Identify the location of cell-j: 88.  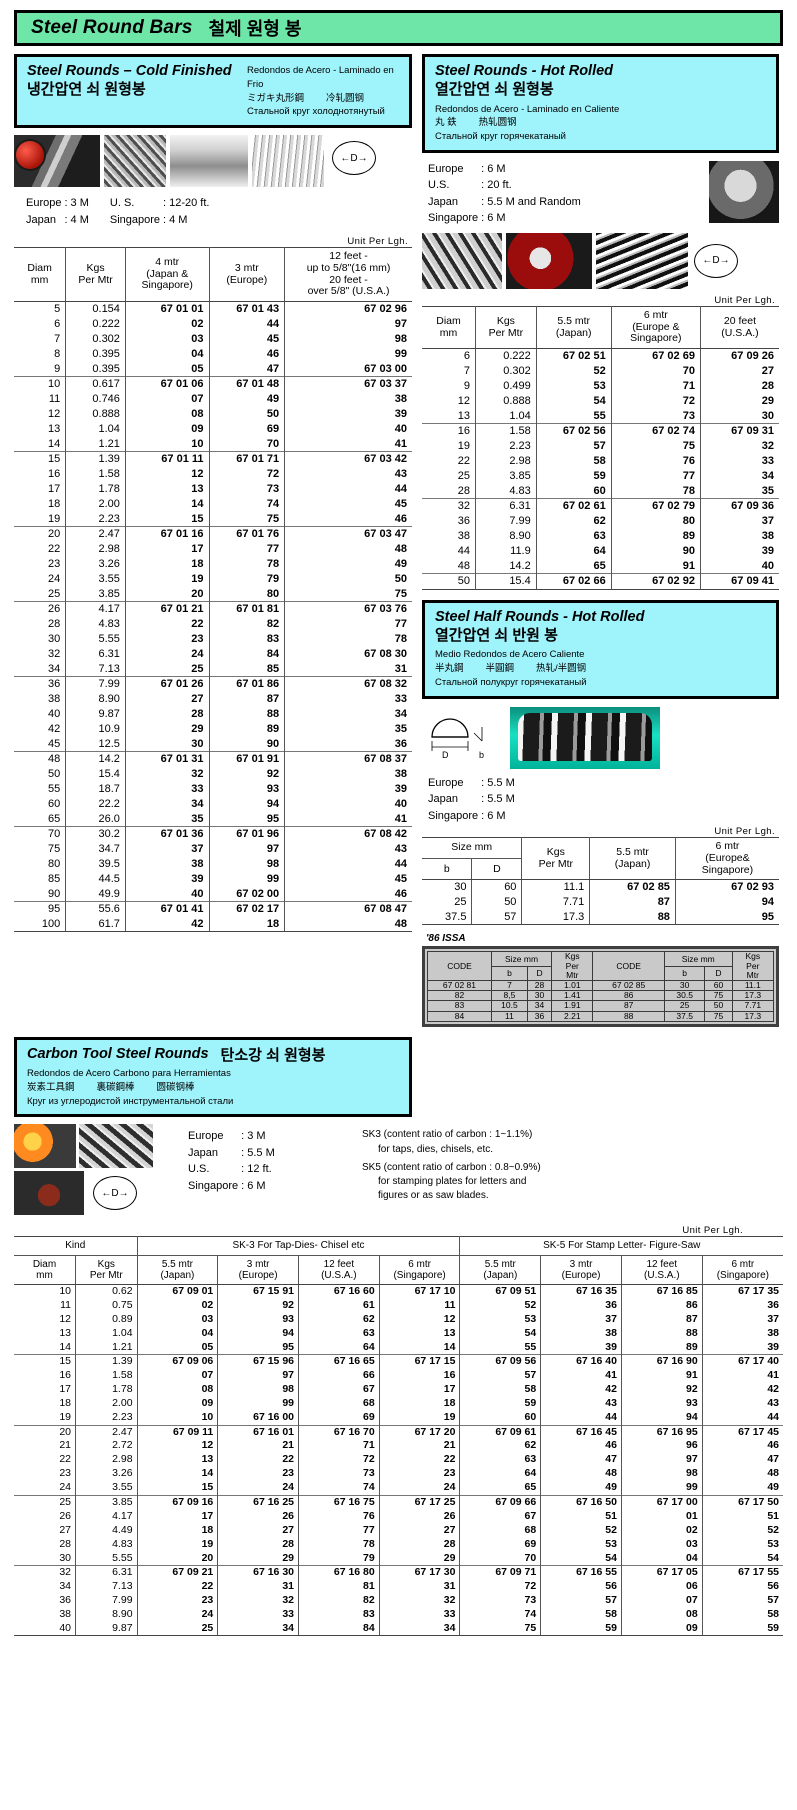
(632, 917).